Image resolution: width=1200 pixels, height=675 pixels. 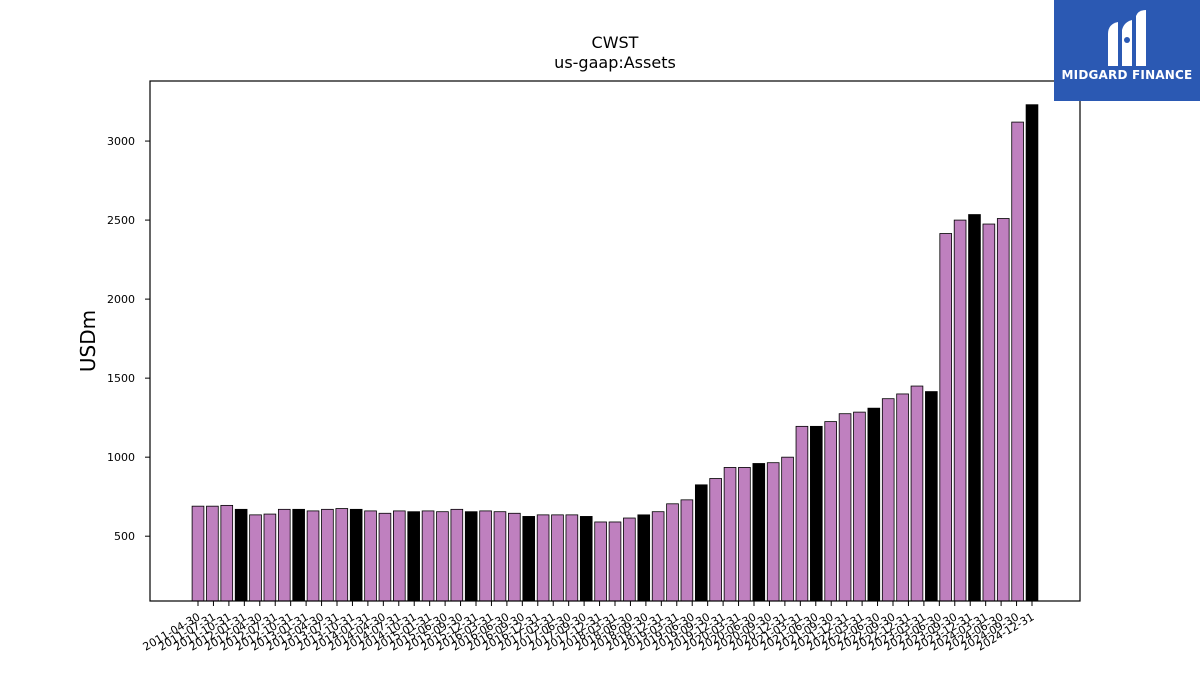 I want to click on y-tick-label: 2000, so click(x=121, y=299).